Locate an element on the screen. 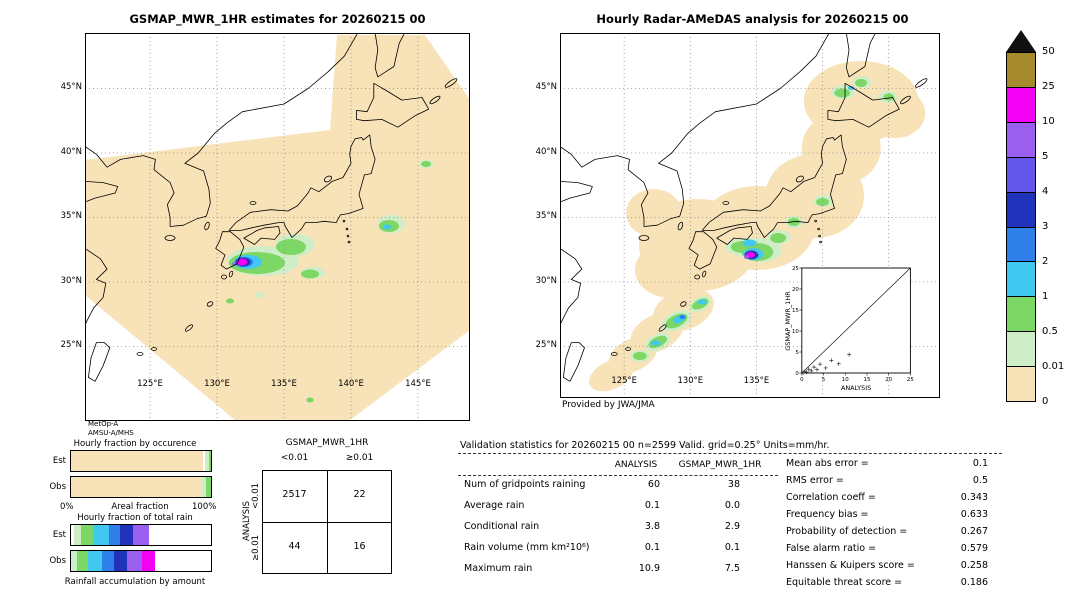 Image resolution: width=1080 pixels, height=612 pixels. stats-value-gsmap: 0.0 is located at coordinates (732, 505).